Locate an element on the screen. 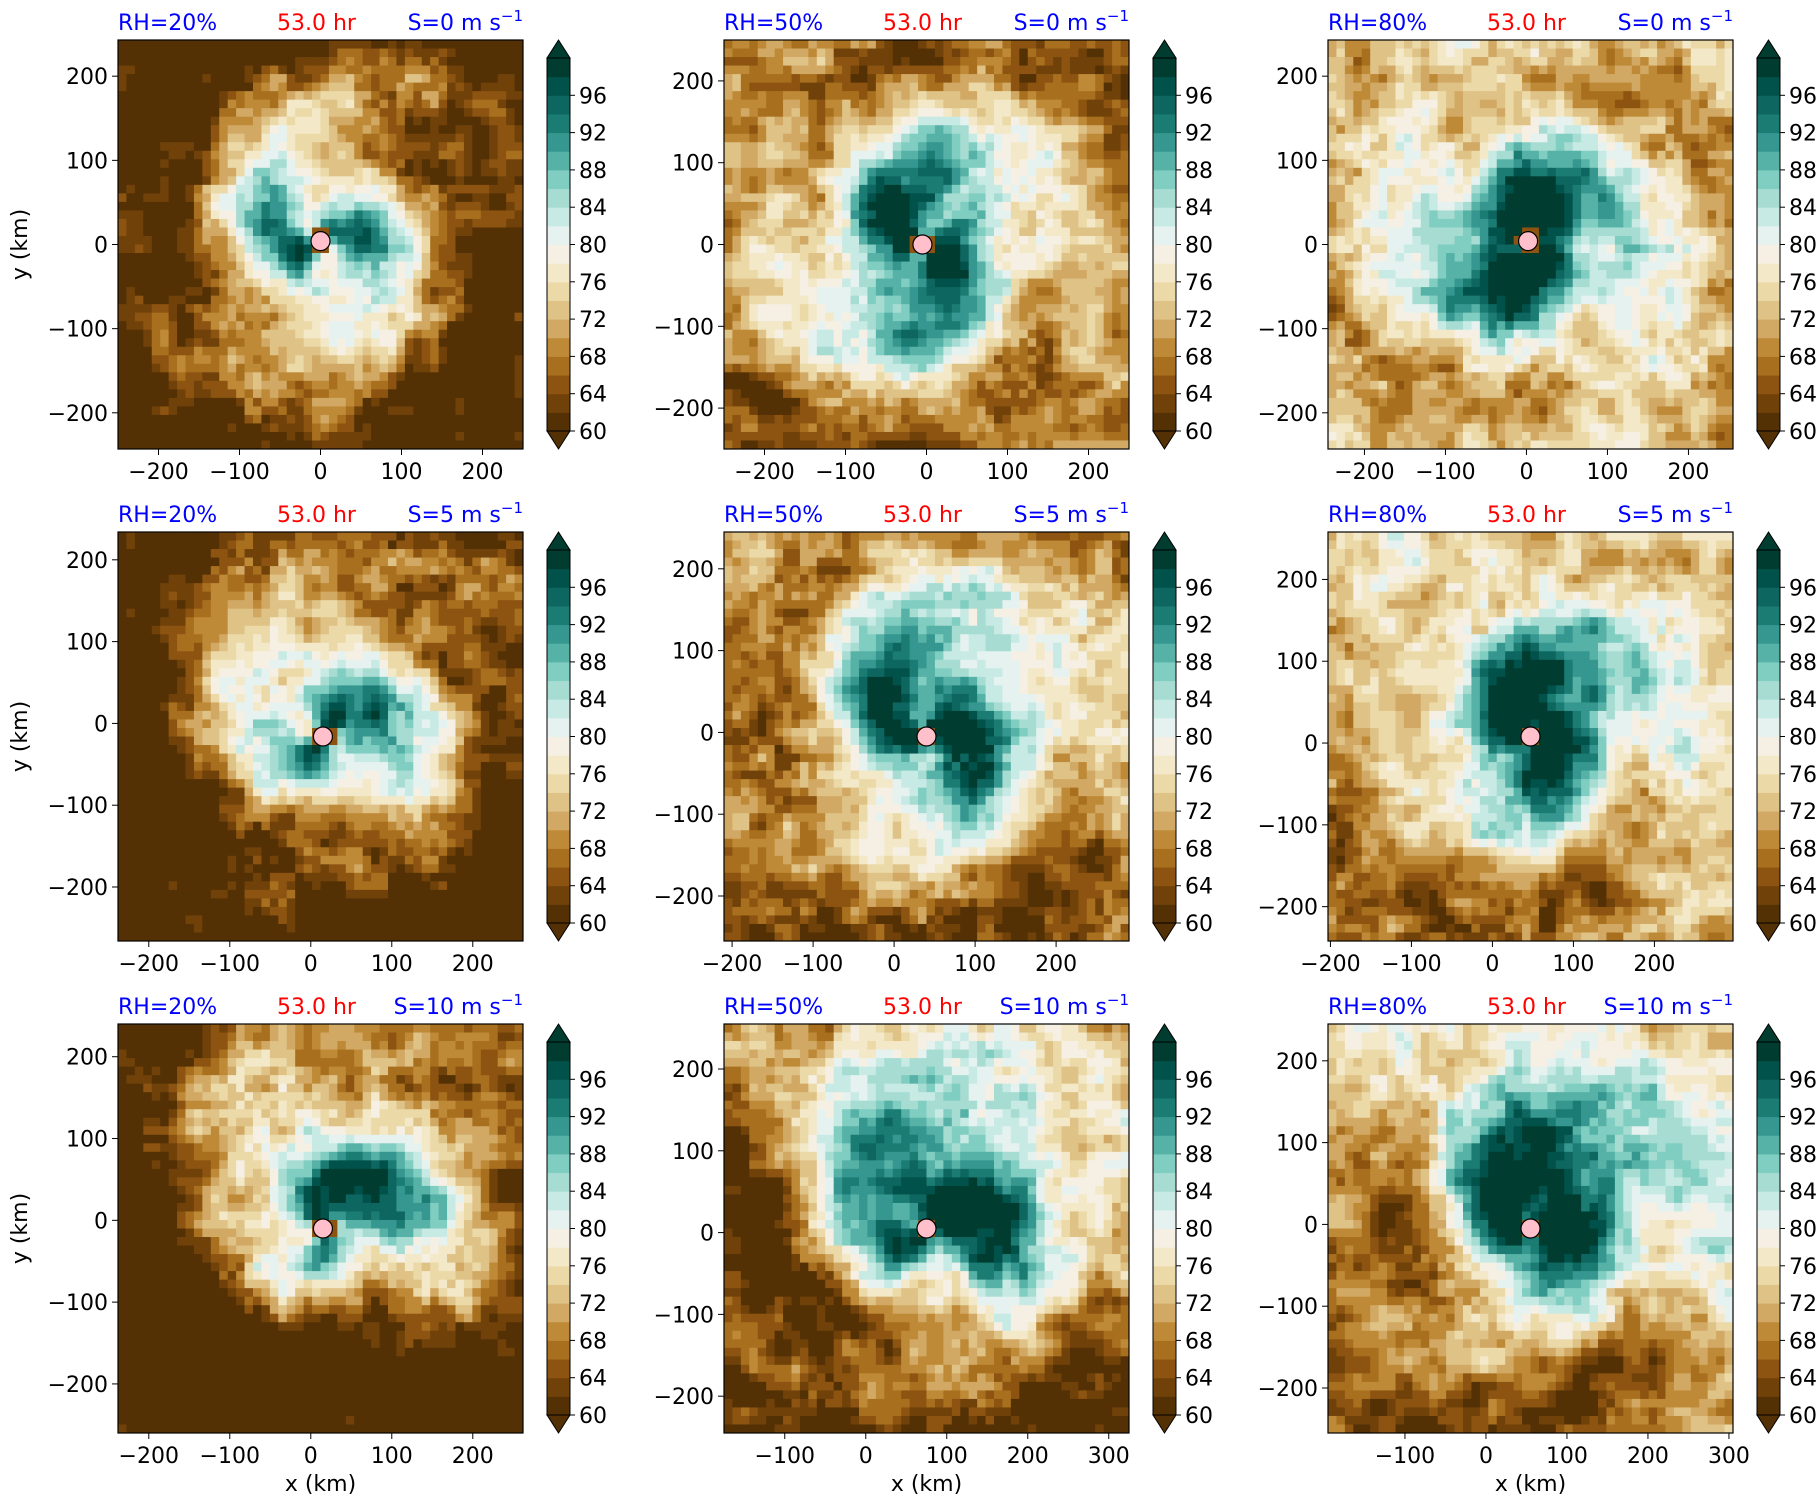 This screenshot has height=1499, width=1817. storm-center-marker is located at coordinates (922, 244).